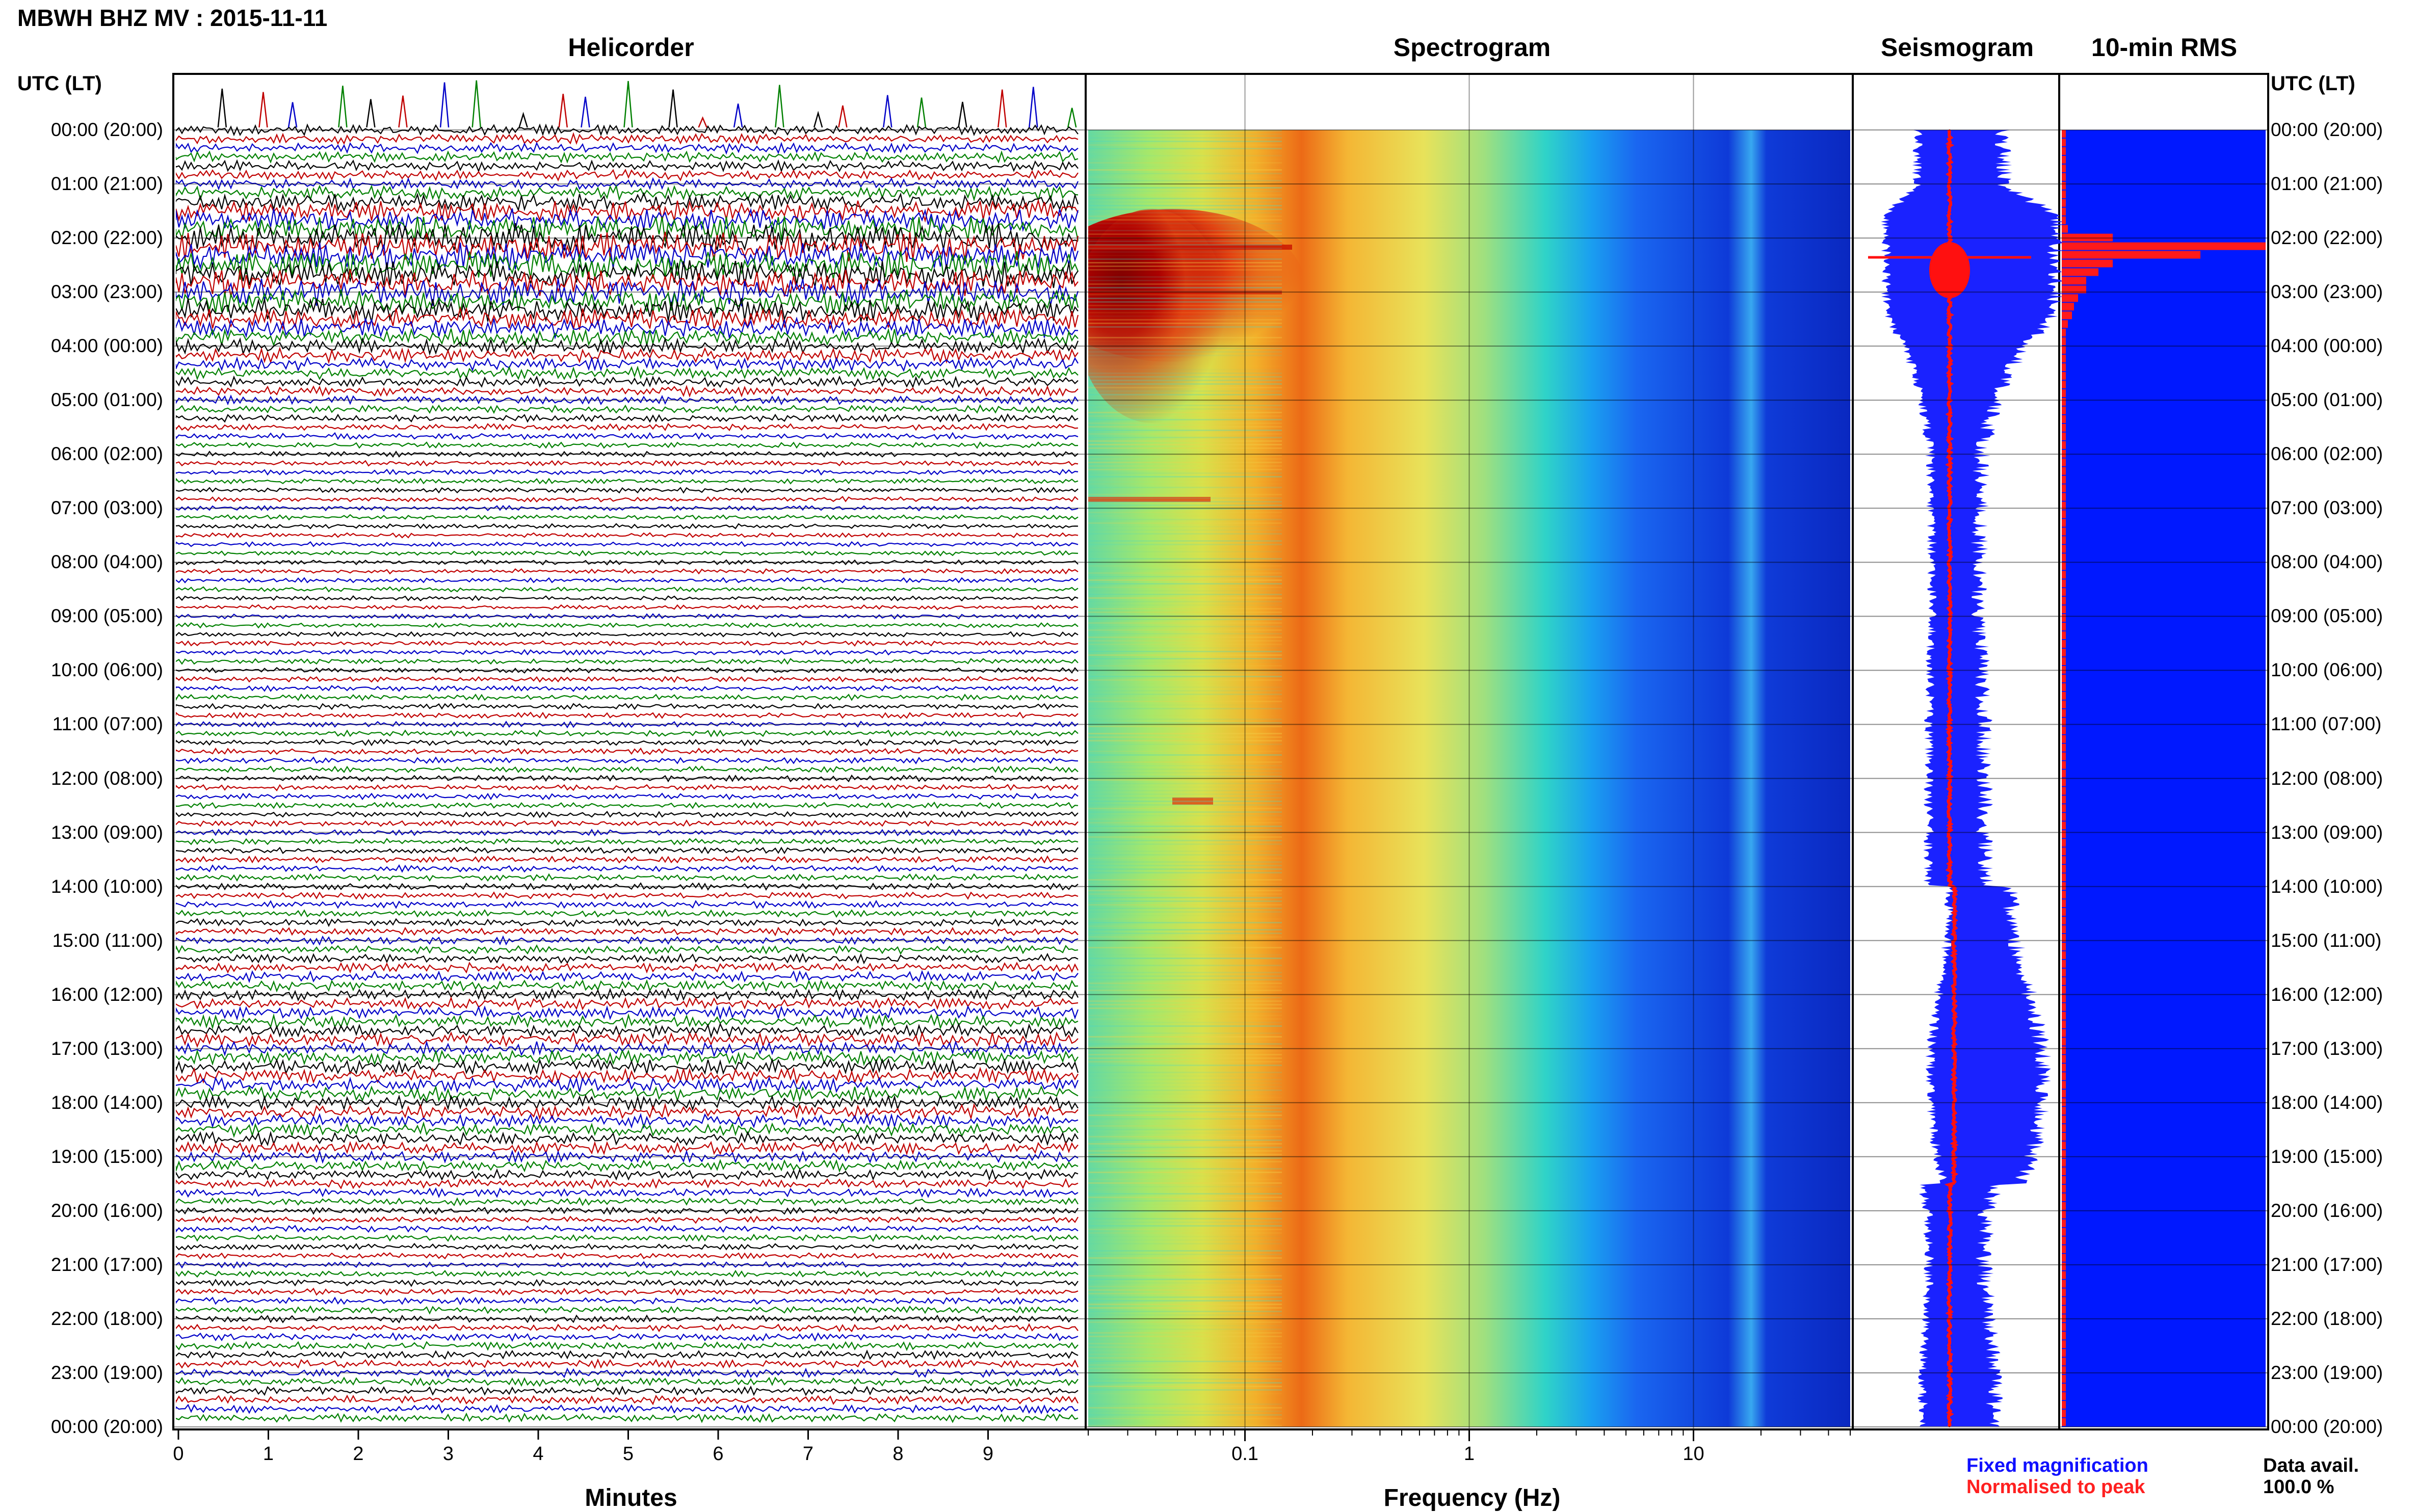  What do you see at coordinates (106, 454) in the screenshot?
I see `time-label-left: 06:00 (02:00)` at bounding box center [106, 454].